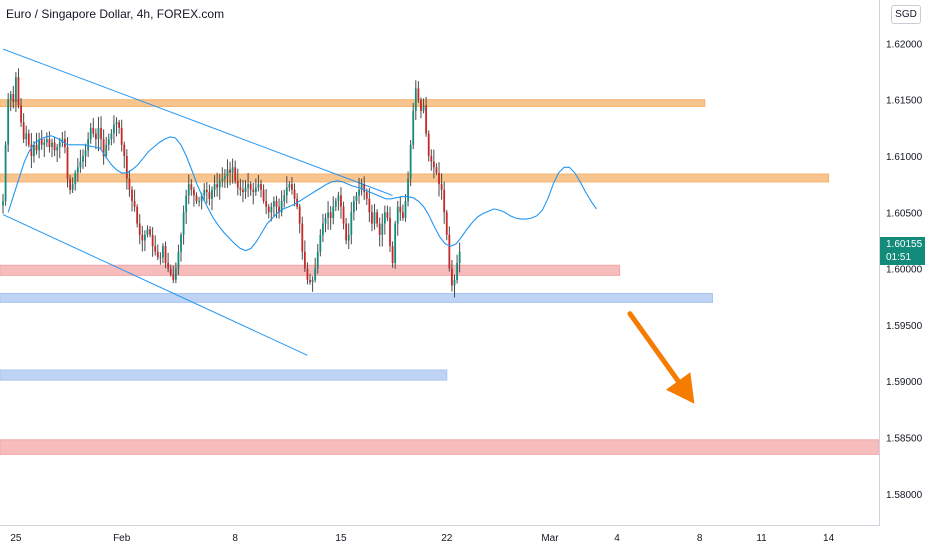 This screenshot has height=550, width=932. Describe the element at coordinates (617, 538) in the screenshot. I see `time-tick-label: 4` at that location.